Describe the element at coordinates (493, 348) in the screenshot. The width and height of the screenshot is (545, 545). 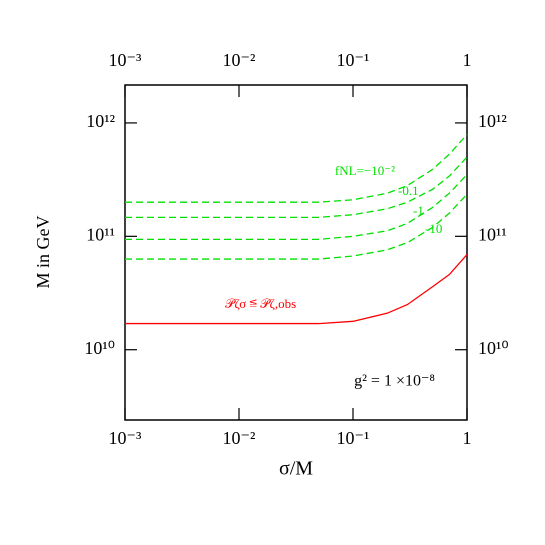
I see `y-tick-label-right: 10¹⁰` at that location.